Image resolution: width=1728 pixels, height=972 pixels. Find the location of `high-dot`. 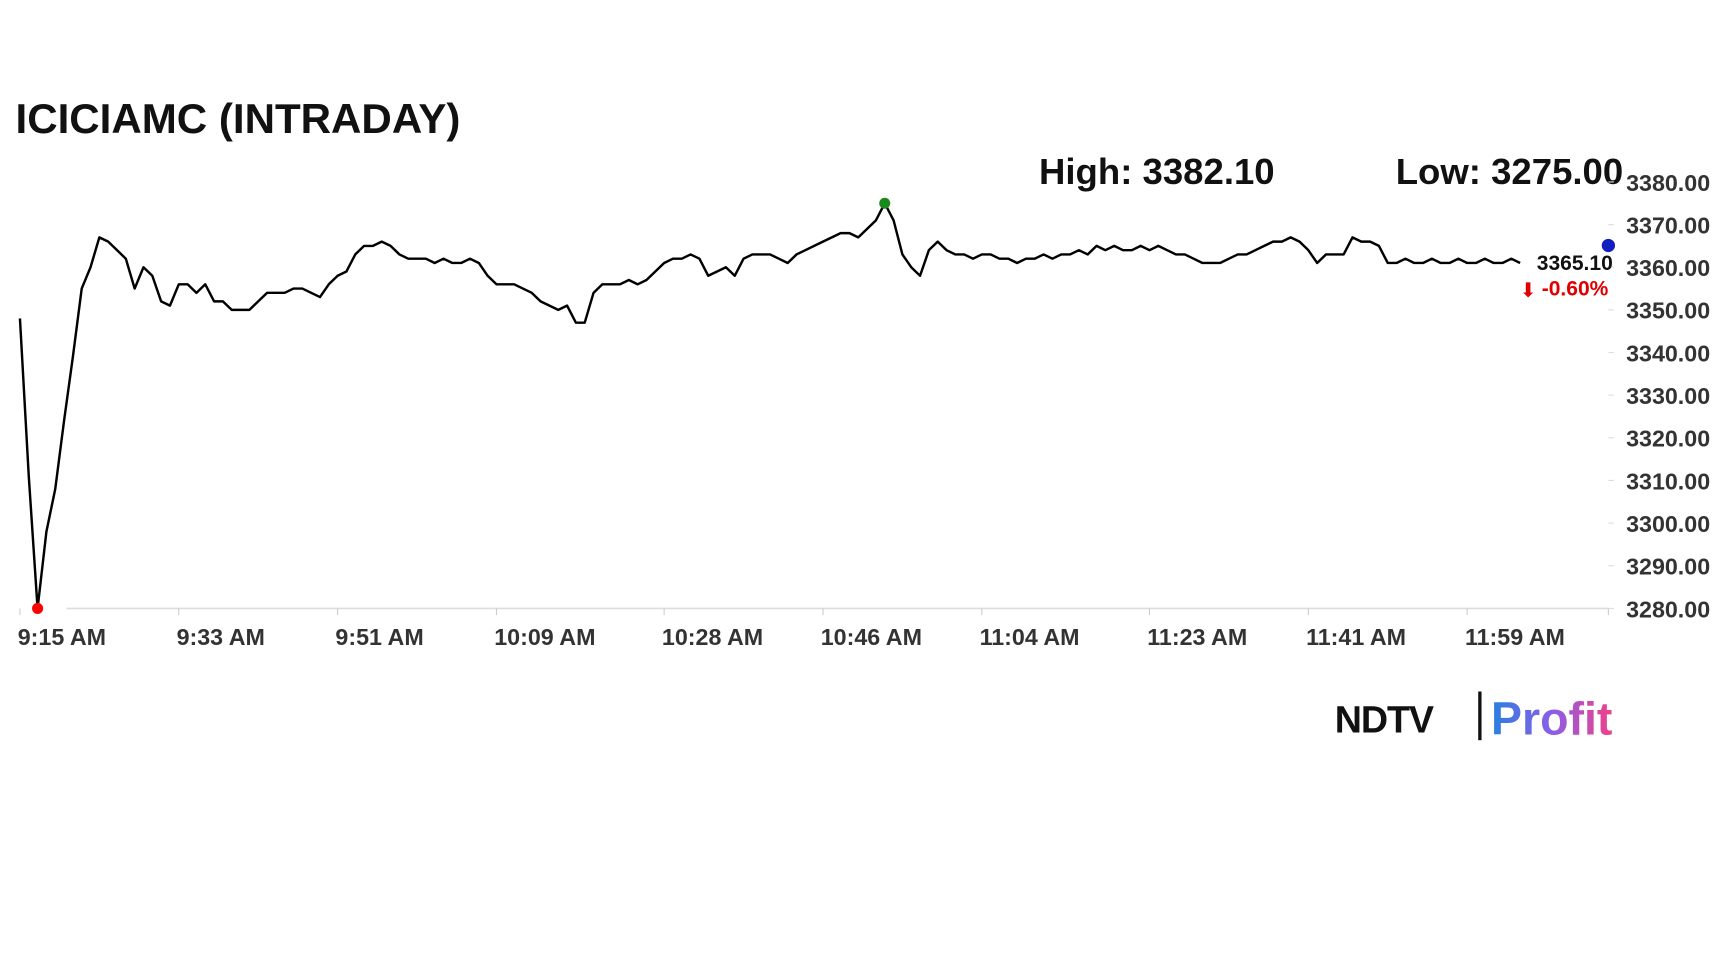

high-dot is located at coordinates (885, 203).